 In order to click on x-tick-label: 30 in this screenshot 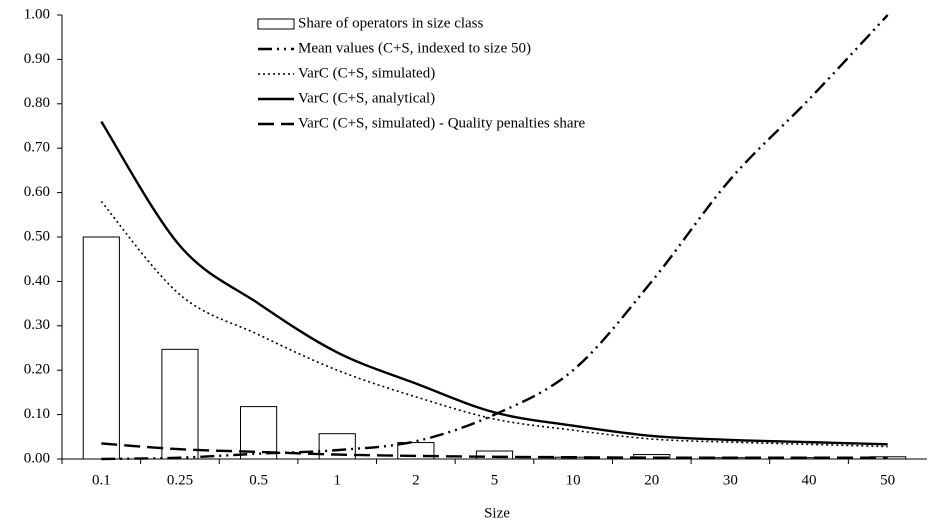, I will do `click(730, 480)`.